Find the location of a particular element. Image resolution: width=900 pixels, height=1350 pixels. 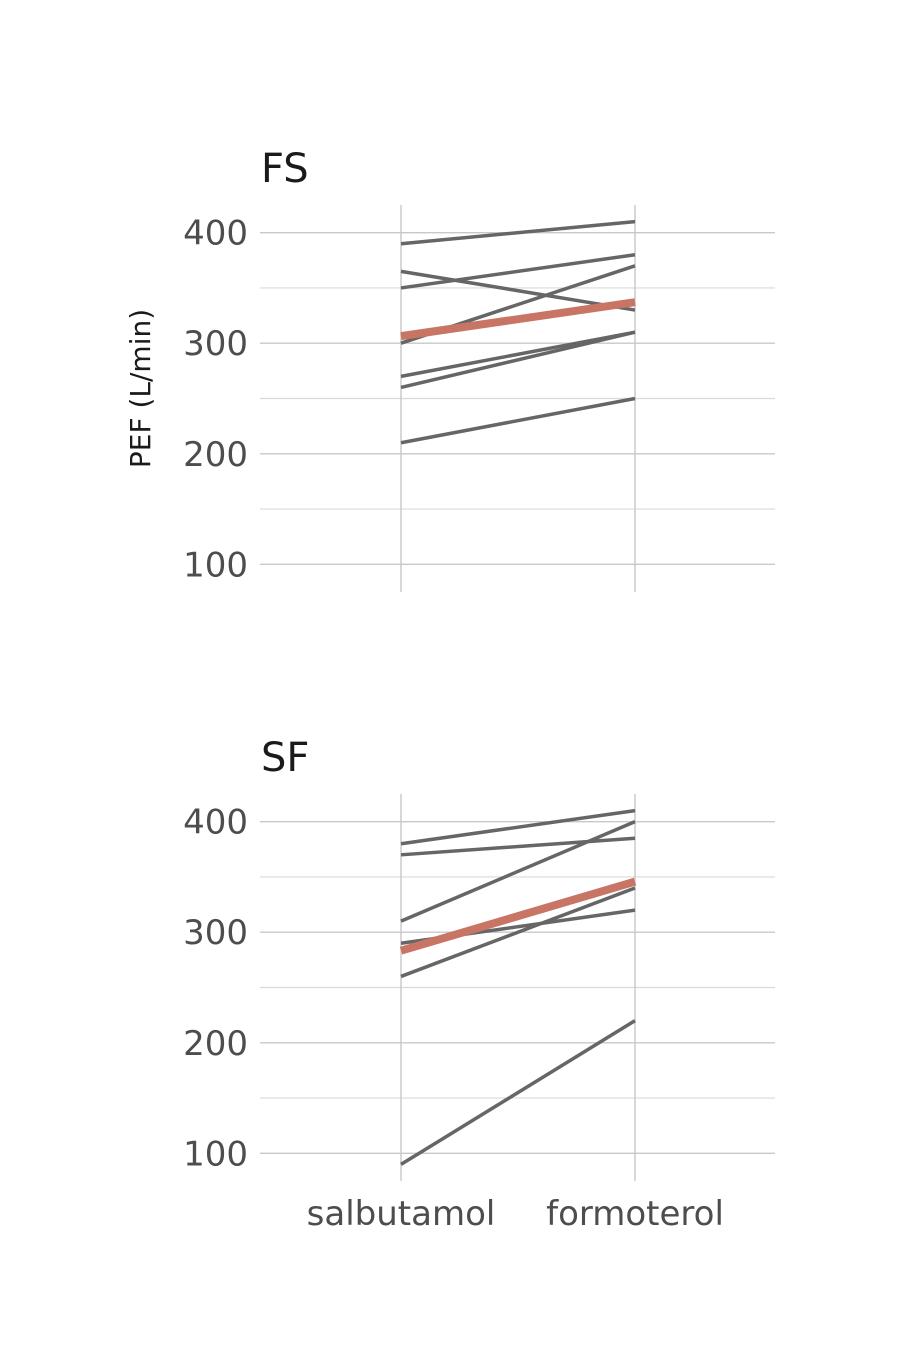

y-axis-title: PEF (L/min) is located at coordinates (140, 388).